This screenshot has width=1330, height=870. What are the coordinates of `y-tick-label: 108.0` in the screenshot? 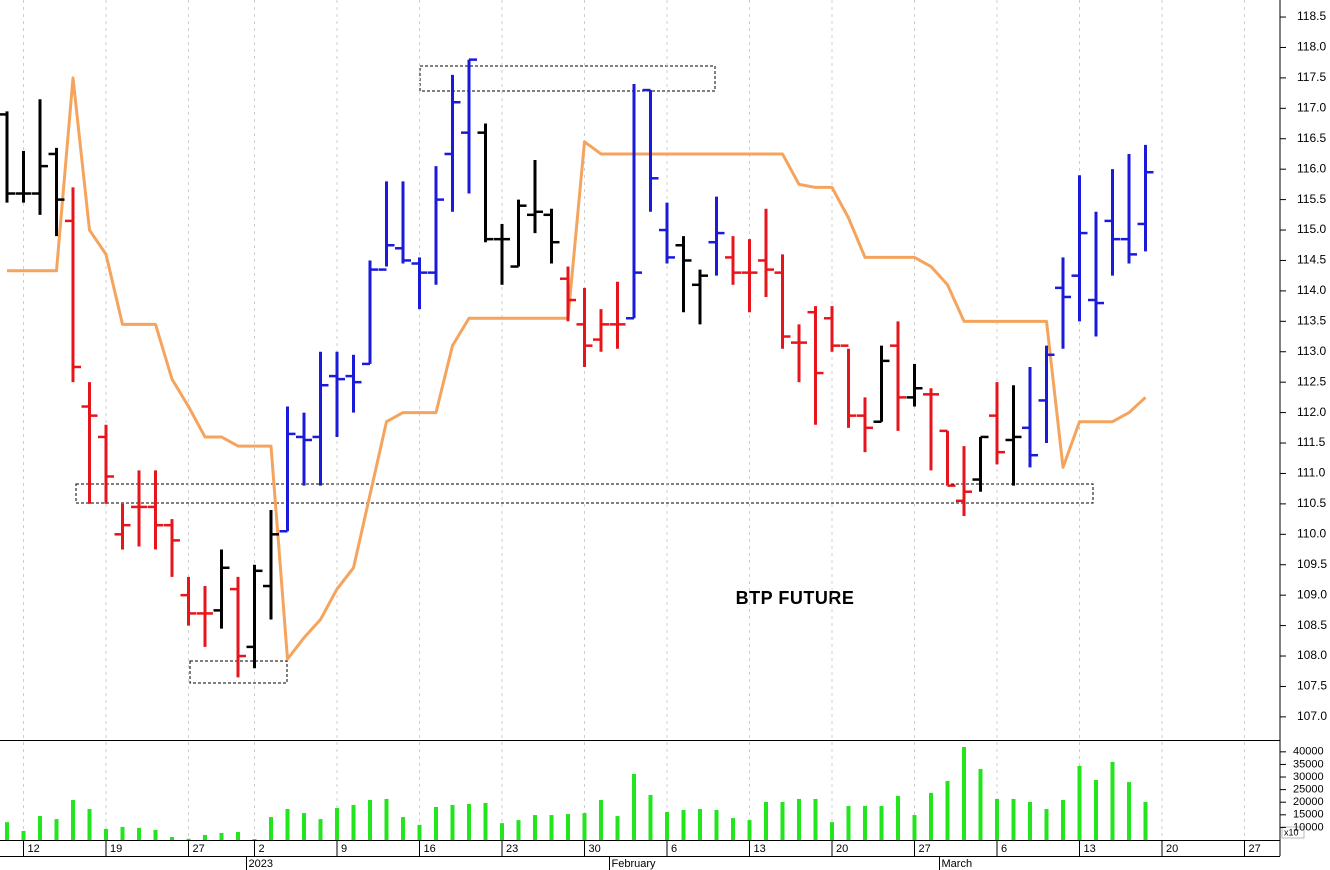 It's located at (1312, 655).